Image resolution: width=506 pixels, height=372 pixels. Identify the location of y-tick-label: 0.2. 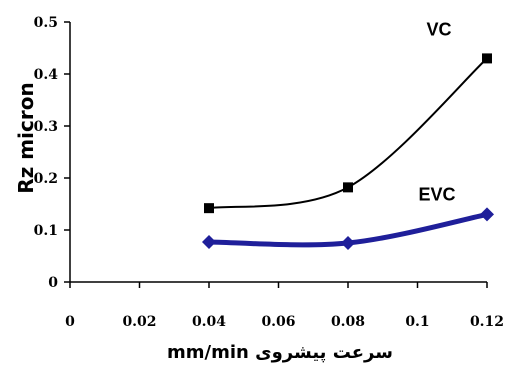
(46, 179).